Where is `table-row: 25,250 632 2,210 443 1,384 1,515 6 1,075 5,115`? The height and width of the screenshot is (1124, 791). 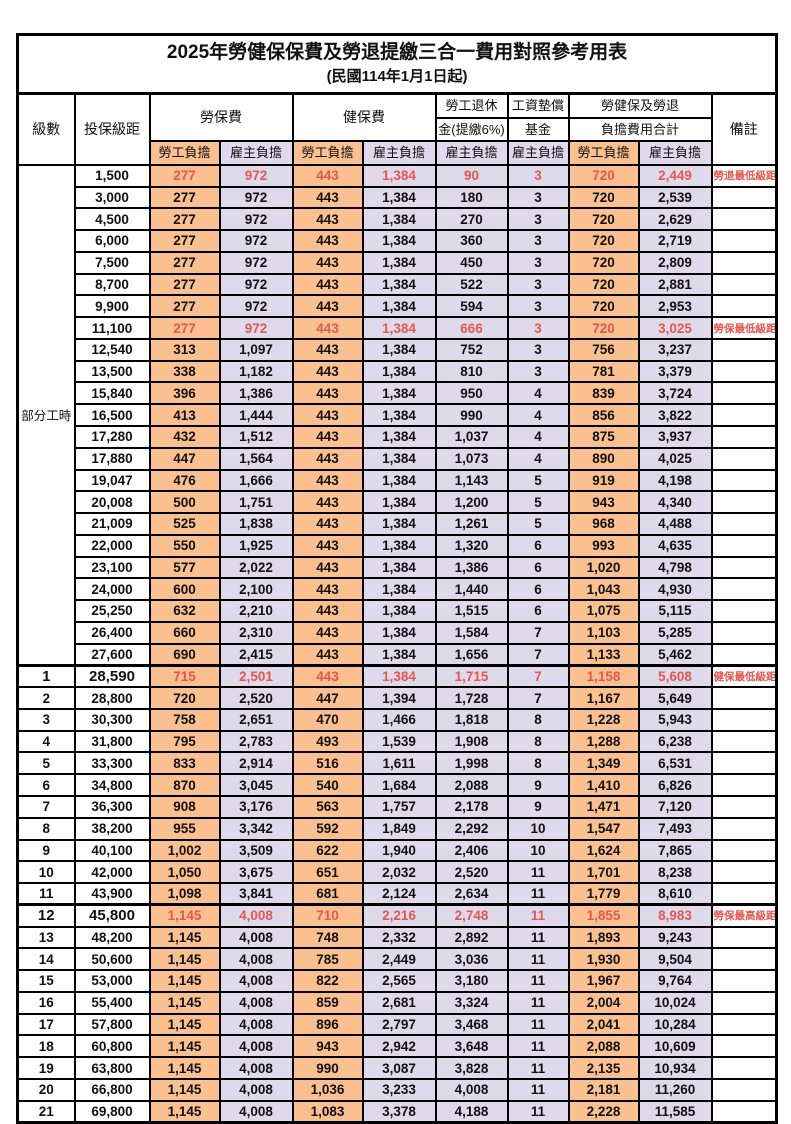 table-row: 25,250 632 2,210 443 1,384 1,515 6 1,075 5,115 is located at coordinates (398, 611).